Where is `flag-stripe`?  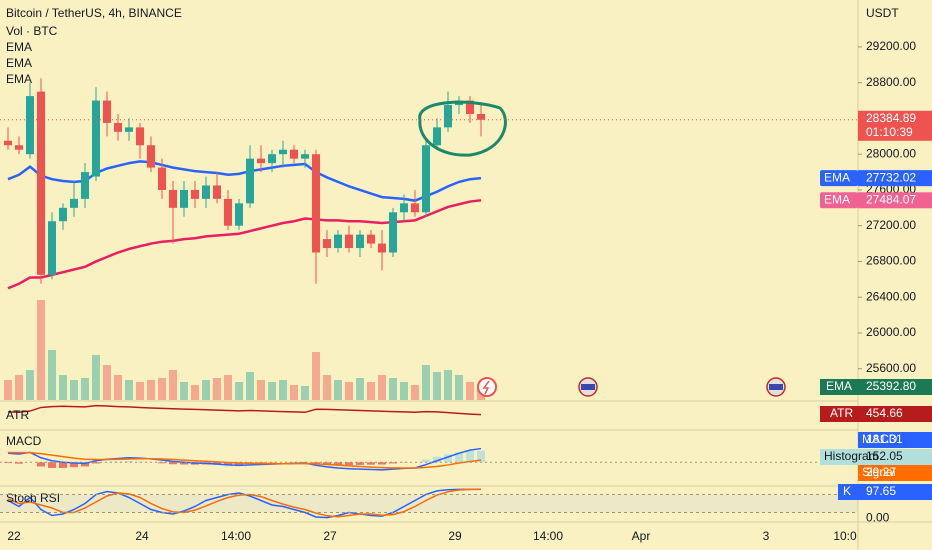 flag-stripe is located at coordinates (588, 387).